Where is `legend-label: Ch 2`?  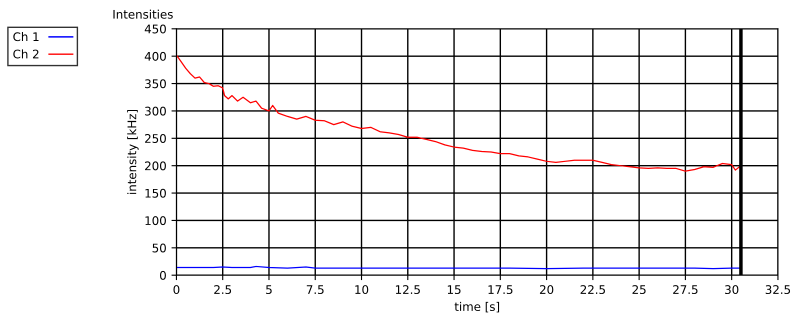
legend-label: Ch 2 is located at coordinates (25, 53).